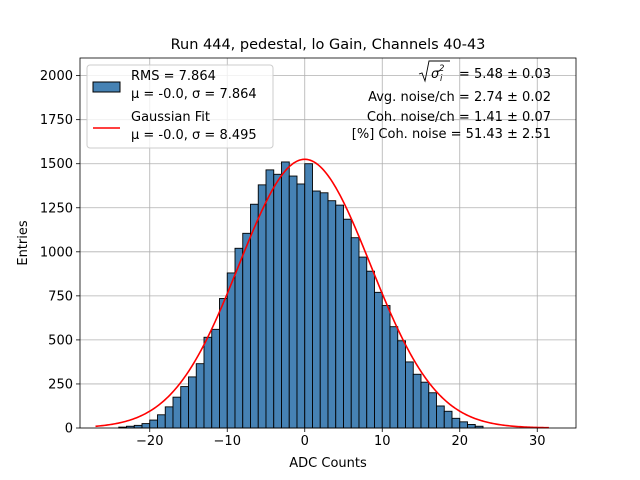  I want to click on y-tick-label: 1000, so click(56, 252).